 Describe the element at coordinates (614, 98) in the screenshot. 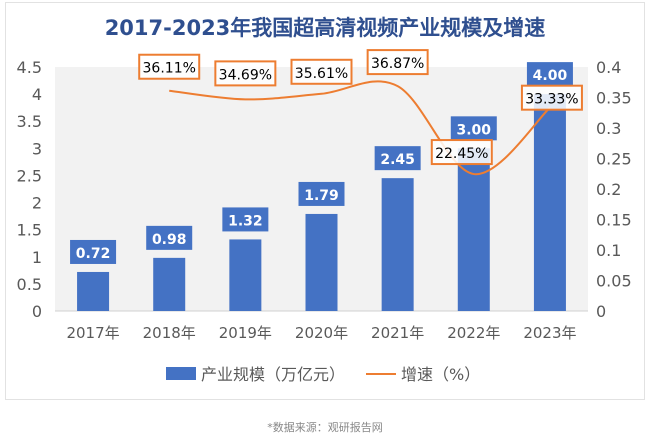

I see `y-right-tick-label: 0.35` at that location.